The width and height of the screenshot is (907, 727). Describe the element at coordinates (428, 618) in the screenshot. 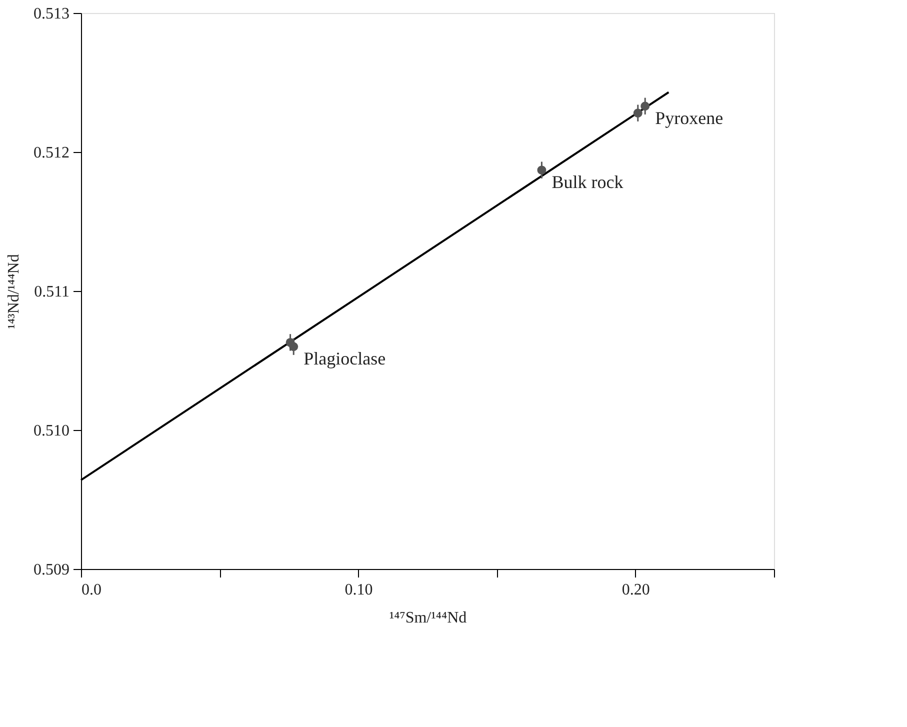

I see `x-axis-title: ¹⁴⁷Sm/¹⁴⁴Nd` at that location.